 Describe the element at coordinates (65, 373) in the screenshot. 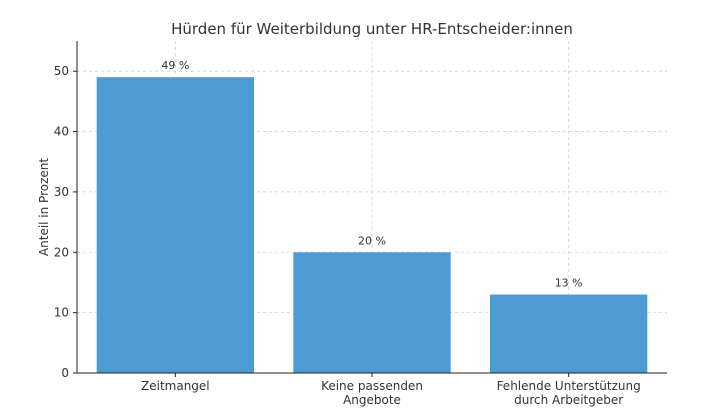

I see `y-tick-label: 0` at that location.